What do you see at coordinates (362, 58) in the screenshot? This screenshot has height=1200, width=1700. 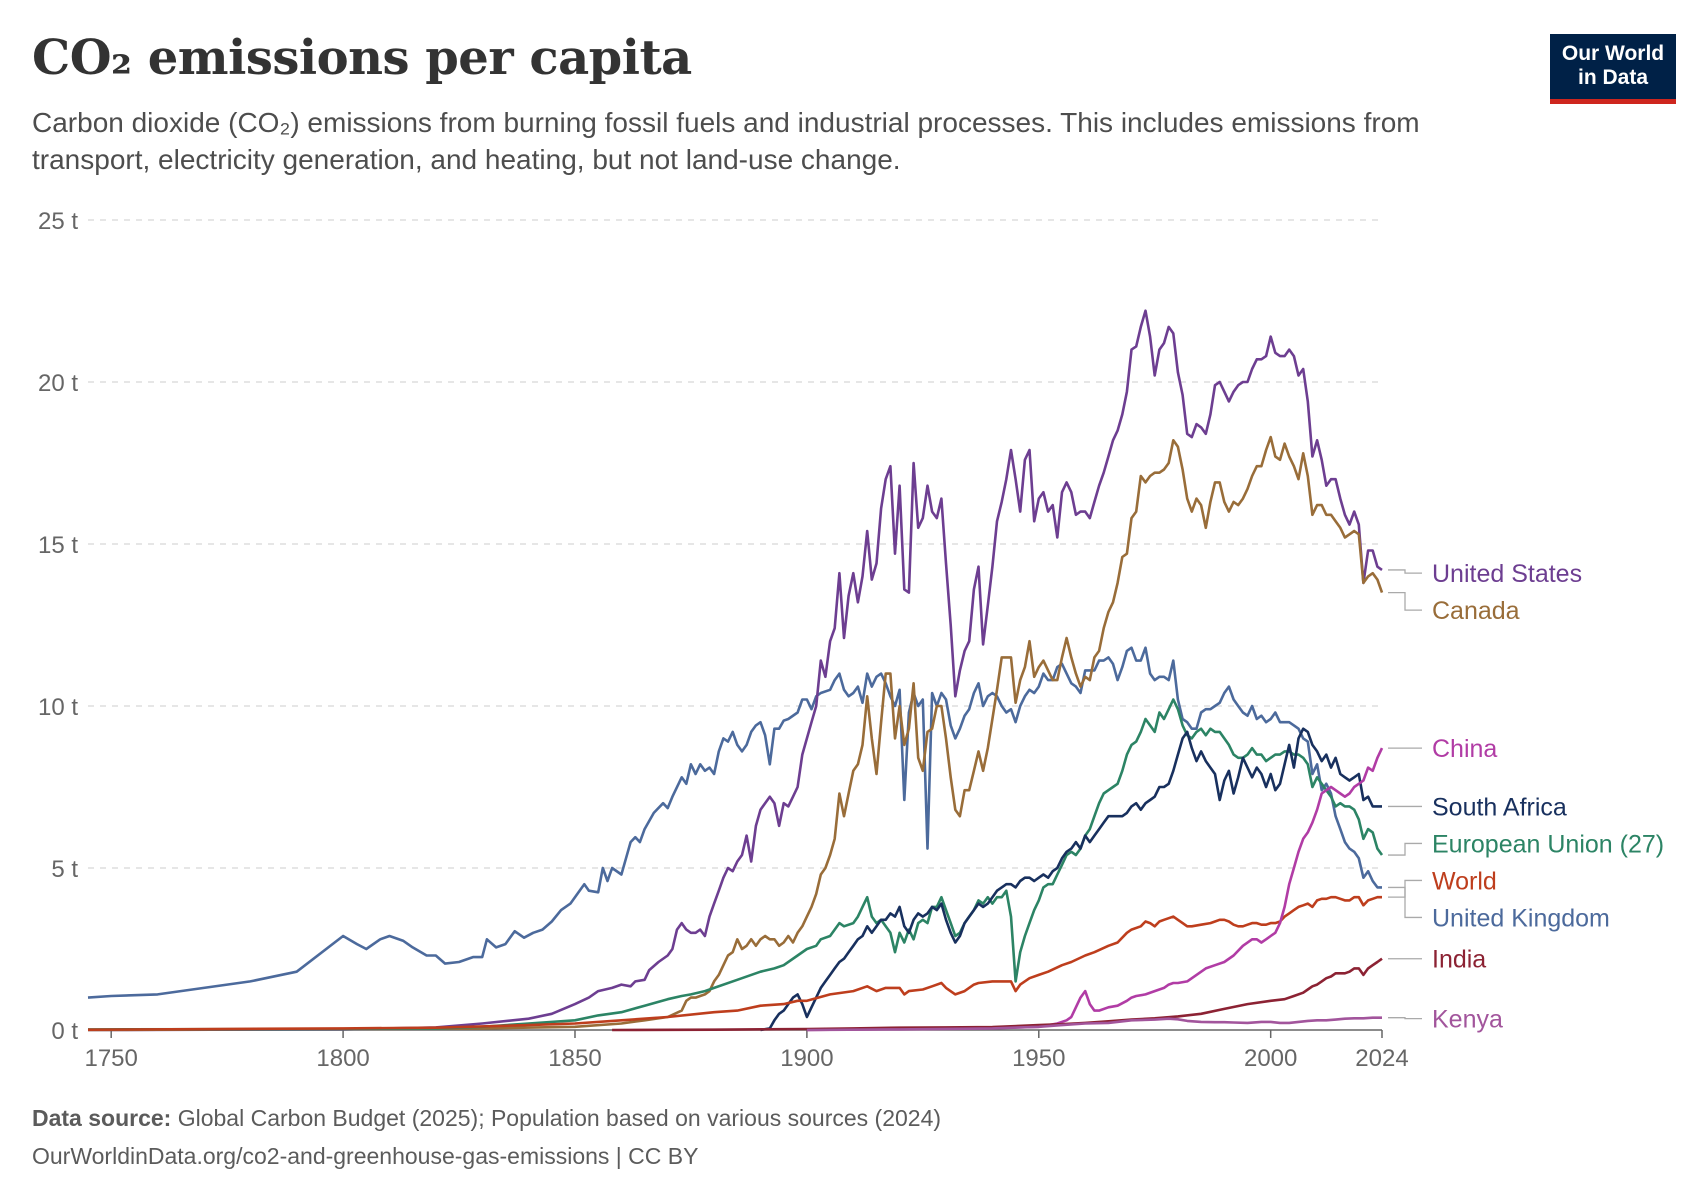 I see `chart-title: CO₂ emissions per capita` at bounding box center [362, 58].